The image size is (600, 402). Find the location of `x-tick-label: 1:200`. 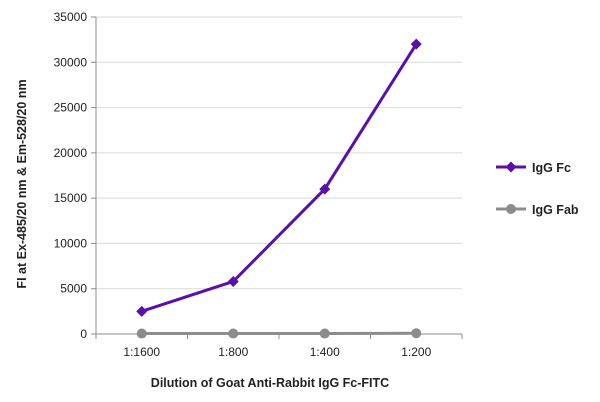

x-tick-label: 1:200 is located at coordinates (416, 352).